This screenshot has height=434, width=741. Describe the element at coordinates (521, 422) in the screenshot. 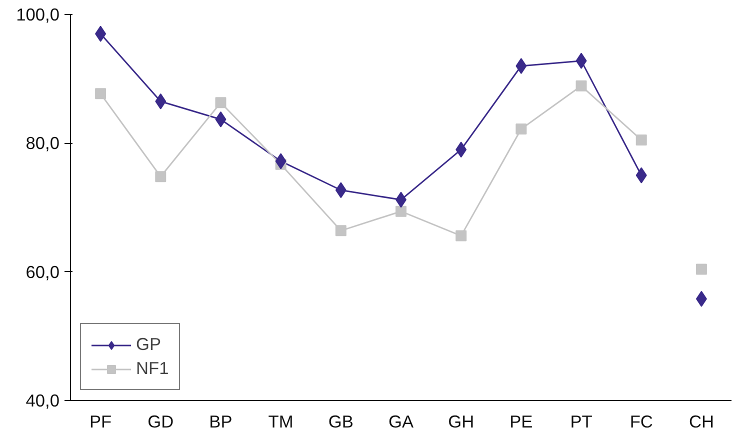

I see `x-tick-label: PE` at that location.